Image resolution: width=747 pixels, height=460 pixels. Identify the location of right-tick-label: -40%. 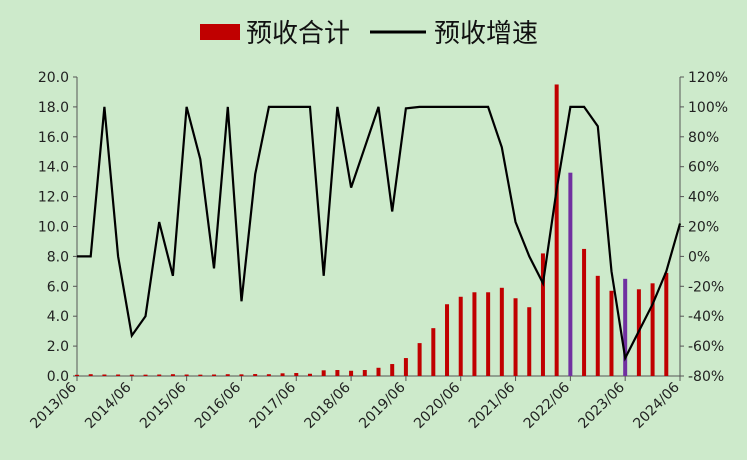
(706, 317).